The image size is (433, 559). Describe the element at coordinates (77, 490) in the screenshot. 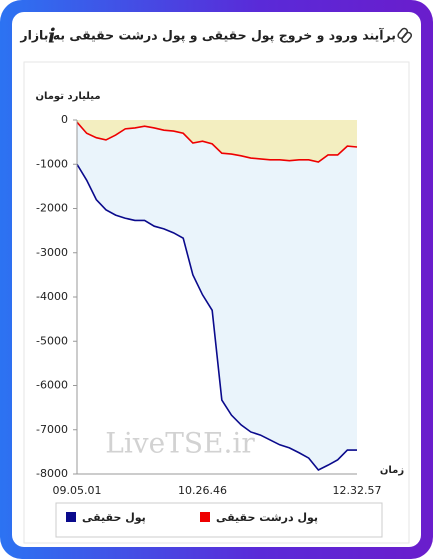

I see `x-tick-label: 09.05.01` at that location.